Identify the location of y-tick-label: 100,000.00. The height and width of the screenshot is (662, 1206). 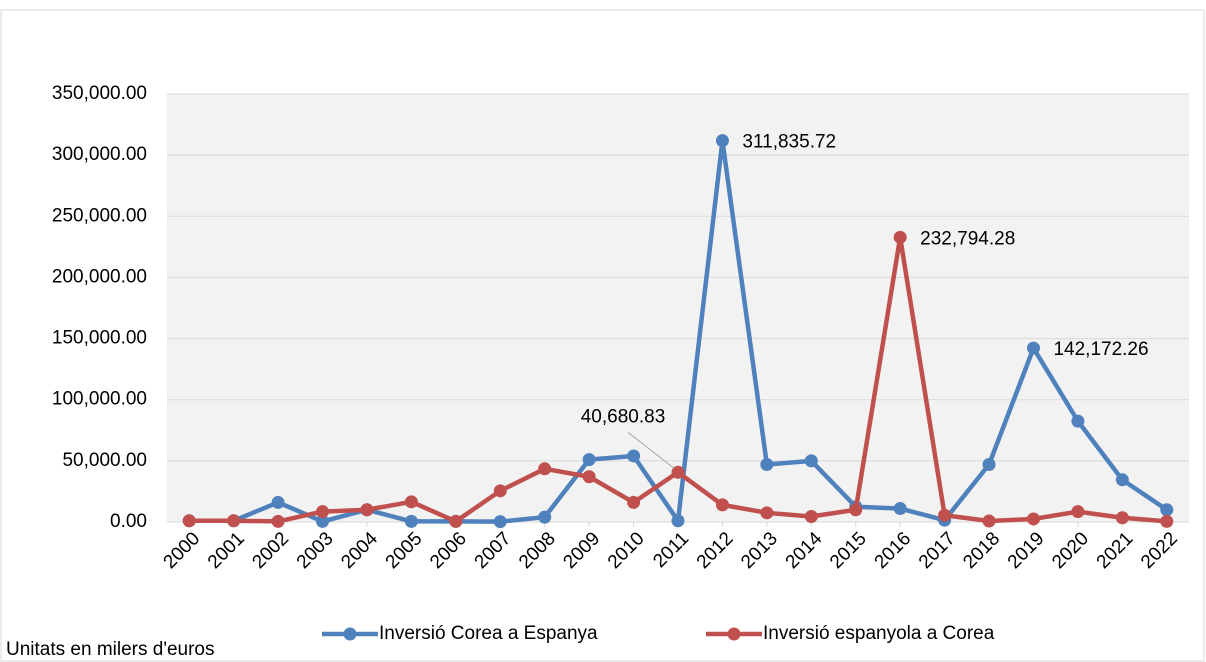
(99, 399).